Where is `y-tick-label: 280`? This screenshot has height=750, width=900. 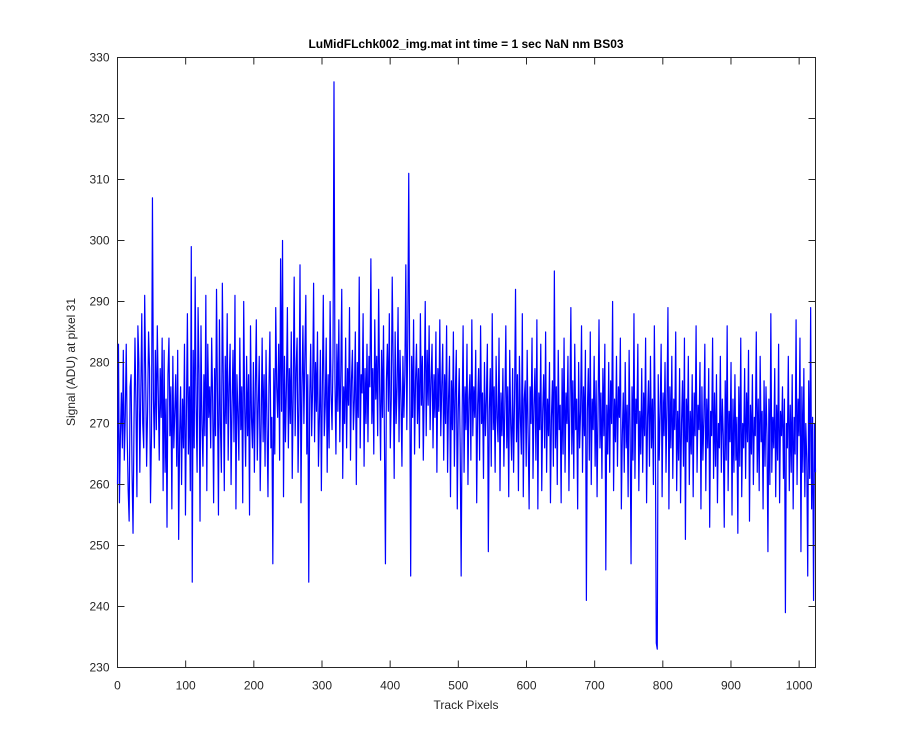 y-tick-label: 280 is located at coordinates (99, 363).